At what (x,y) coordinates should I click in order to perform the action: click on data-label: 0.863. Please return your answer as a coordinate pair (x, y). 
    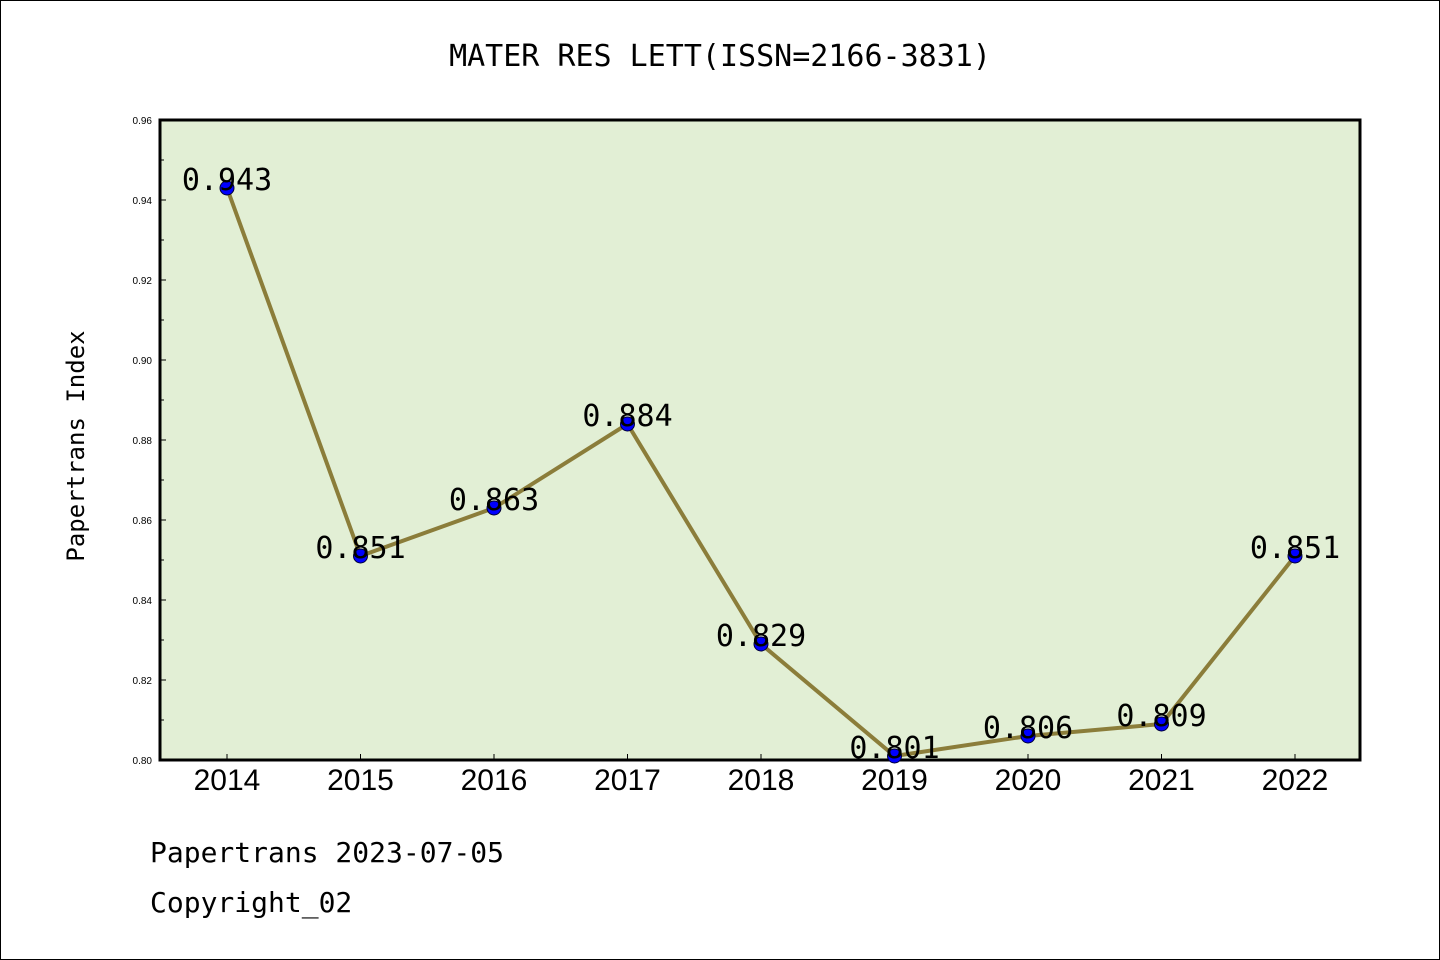
    Looking at the image, I should click on (494, 500).